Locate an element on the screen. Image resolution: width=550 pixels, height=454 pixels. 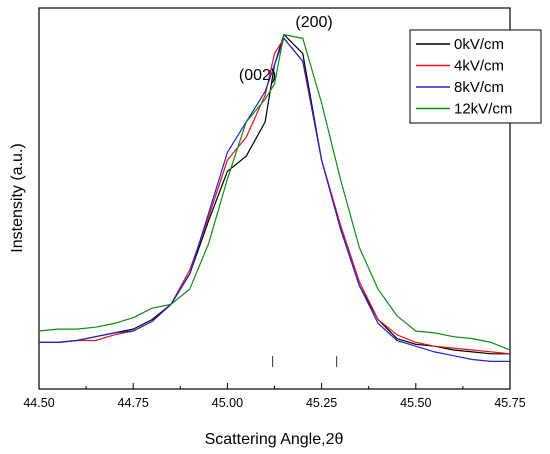
legend-box is located at coordinates (475, 76).